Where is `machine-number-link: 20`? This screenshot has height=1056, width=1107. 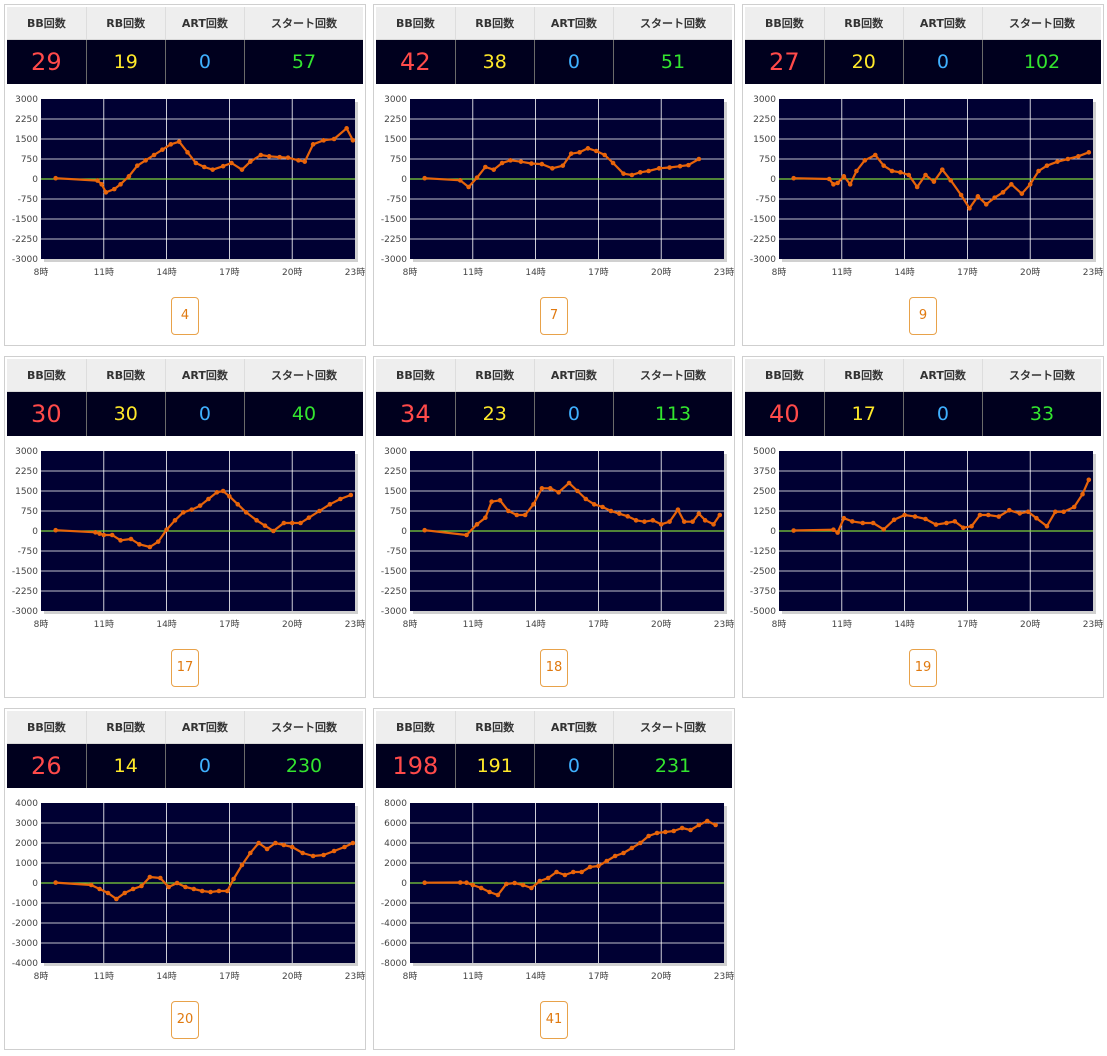
machine-number-link: 20 is located at coordinates (185, 1020).